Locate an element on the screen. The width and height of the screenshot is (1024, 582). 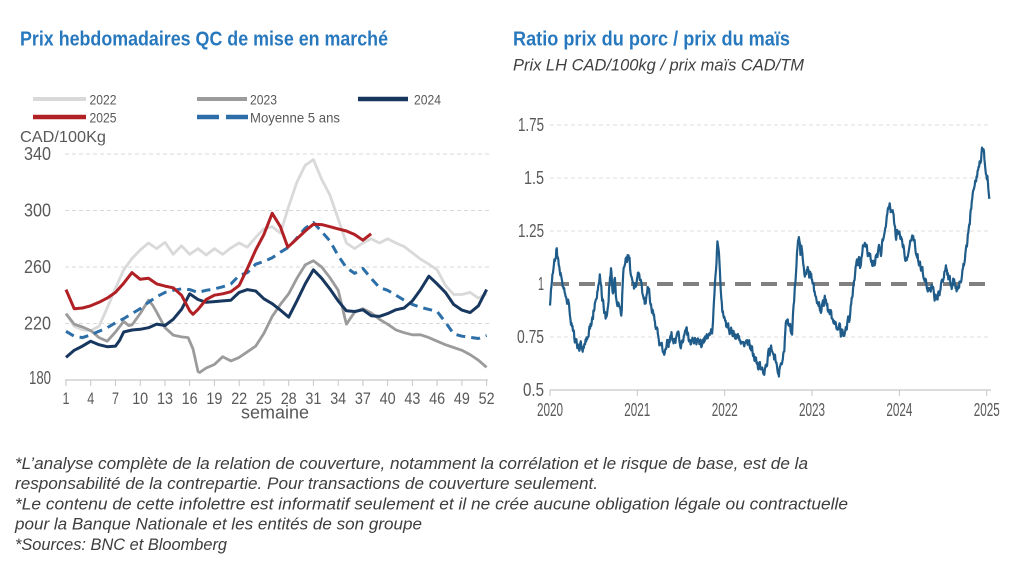
svg-text: 10 is located at coordinates (140, 398).